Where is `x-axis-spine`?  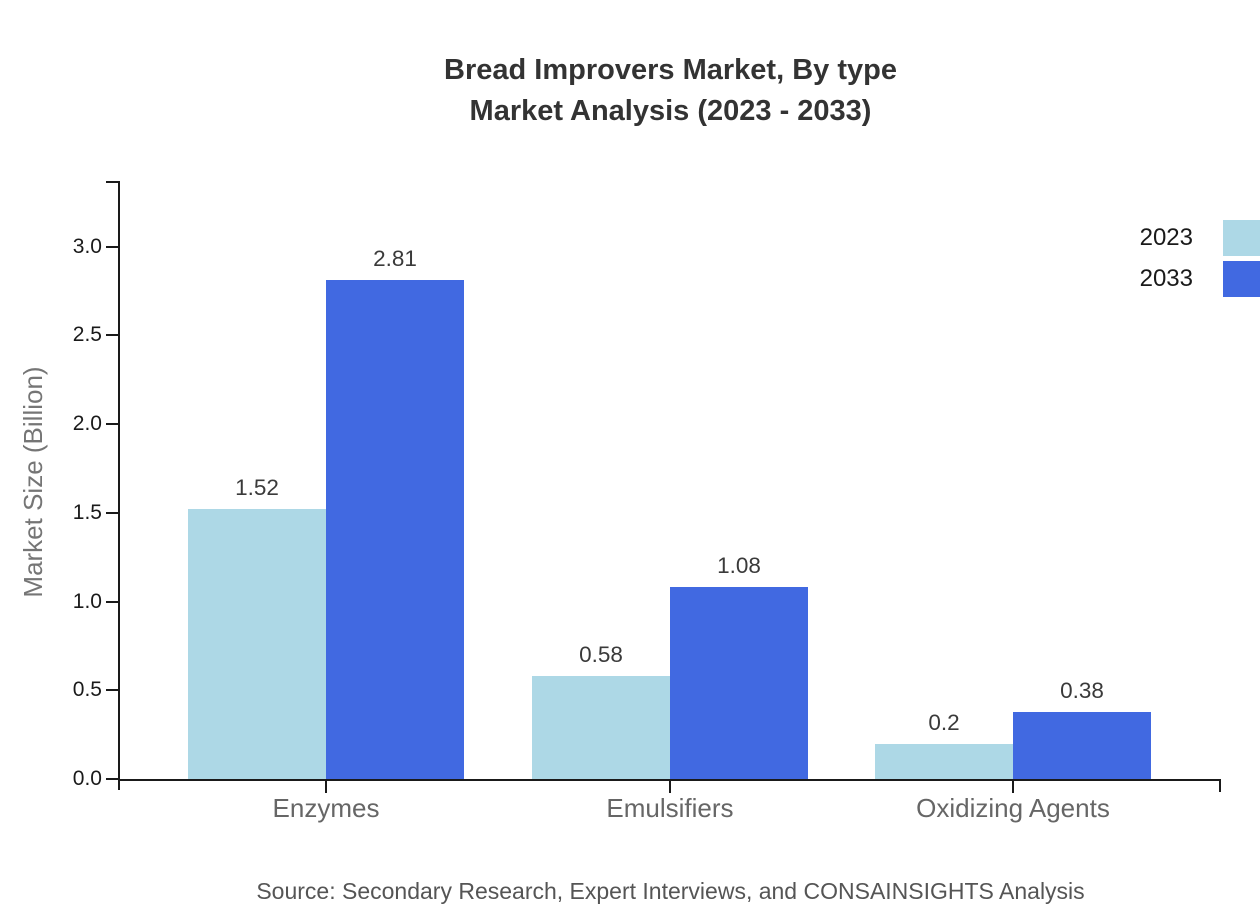 x-axis-spine is located at coordinates (669, 780).